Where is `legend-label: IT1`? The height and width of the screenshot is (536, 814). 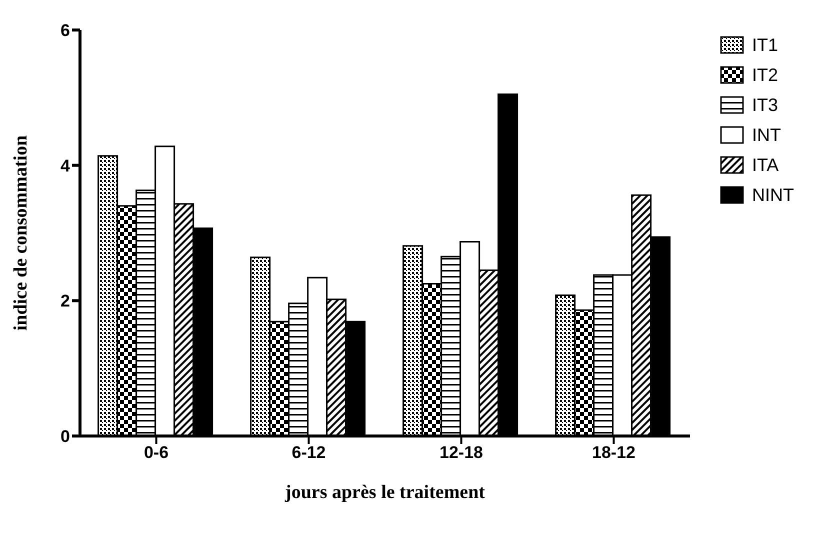 legend-label: IT1 is located at coordinates (765, 45).